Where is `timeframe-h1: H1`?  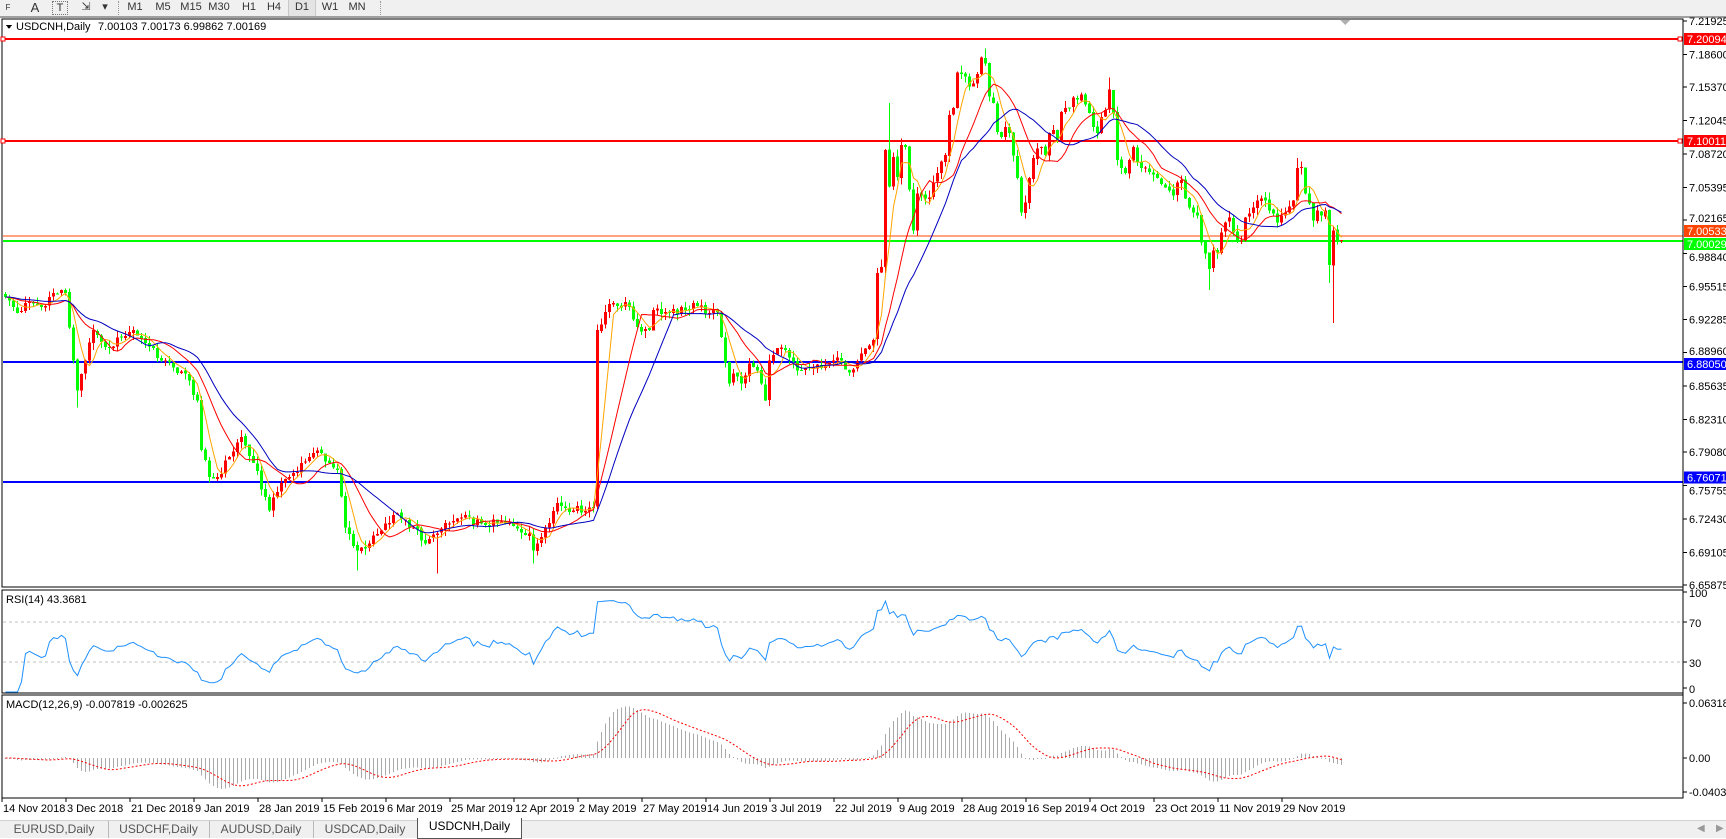
timeframe-h1: H1 is located at coordinates (249, 7).